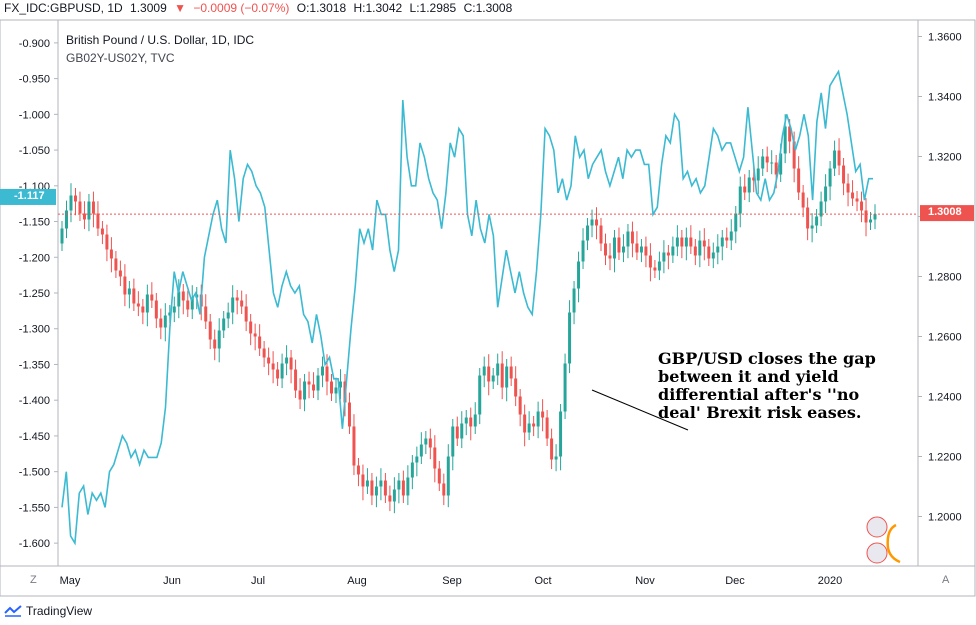 Image resolution: width=976 pixels, height=625 pixels. Describe the element at coordinates (34, 151) in the screenshot. I see `left-tick-label: -1.050` at that location.